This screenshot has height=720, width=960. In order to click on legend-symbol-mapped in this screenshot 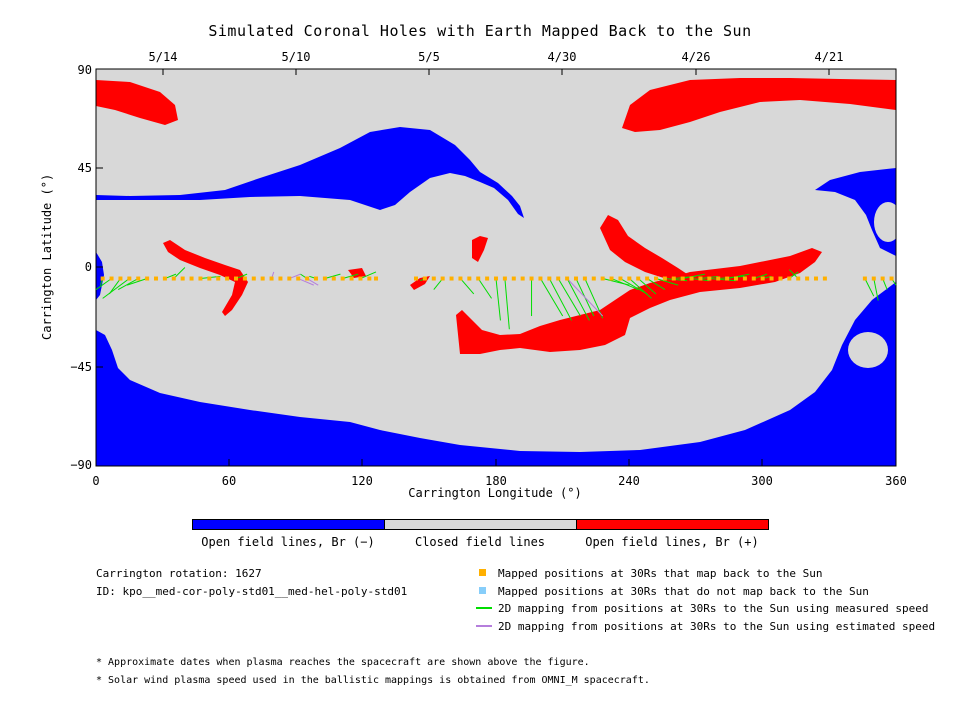, I will do `click(482, 572)`.